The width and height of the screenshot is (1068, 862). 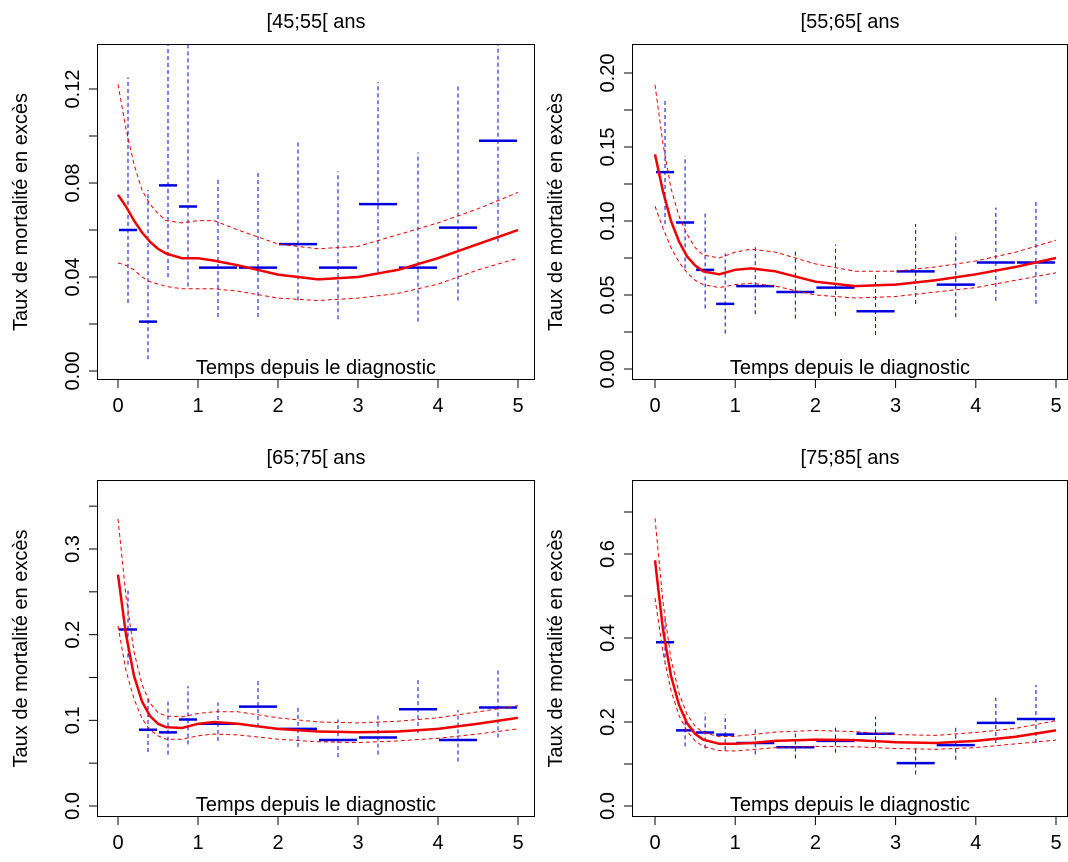 I want to click on y-tick-label: 0.3, so click(x=73, y=549).